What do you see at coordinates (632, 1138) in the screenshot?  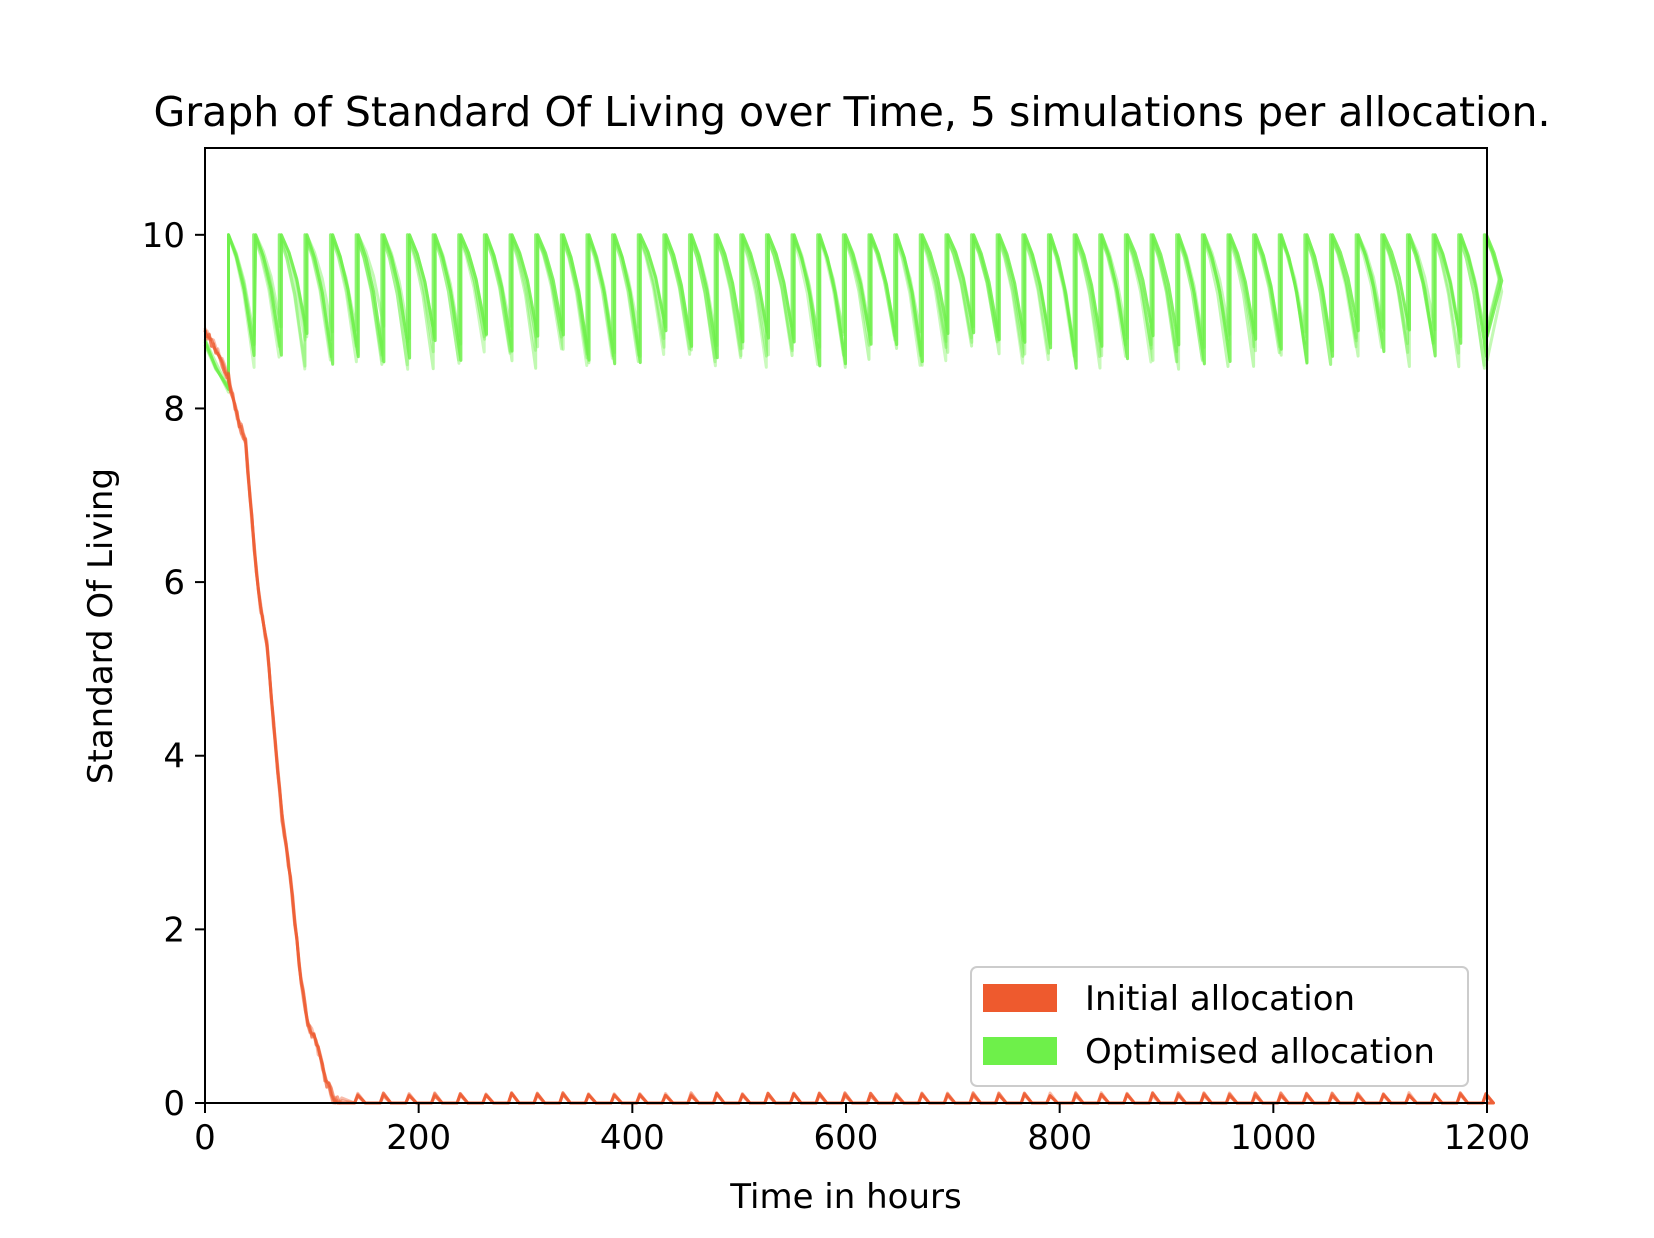 I see `x-tick-label: 400` at bounding box center [632, 1138].